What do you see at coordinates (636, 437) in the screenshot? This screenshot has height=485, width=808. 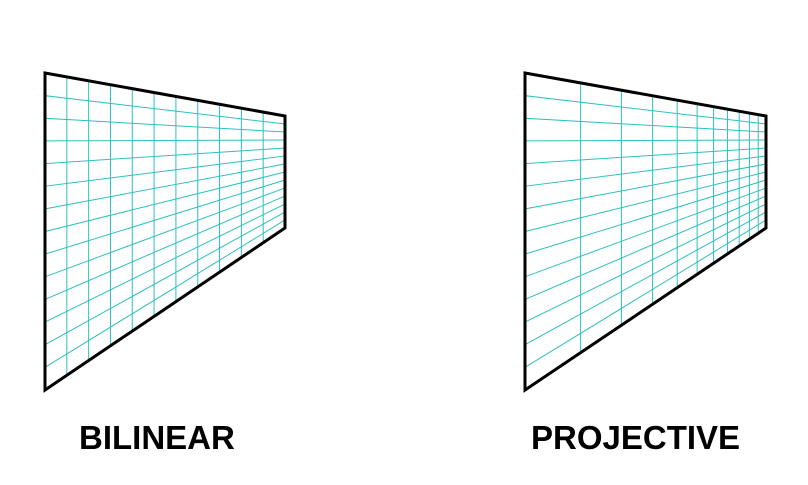 I see `projective-caption: PROJECTIVE` at bounding box center [636, 437].